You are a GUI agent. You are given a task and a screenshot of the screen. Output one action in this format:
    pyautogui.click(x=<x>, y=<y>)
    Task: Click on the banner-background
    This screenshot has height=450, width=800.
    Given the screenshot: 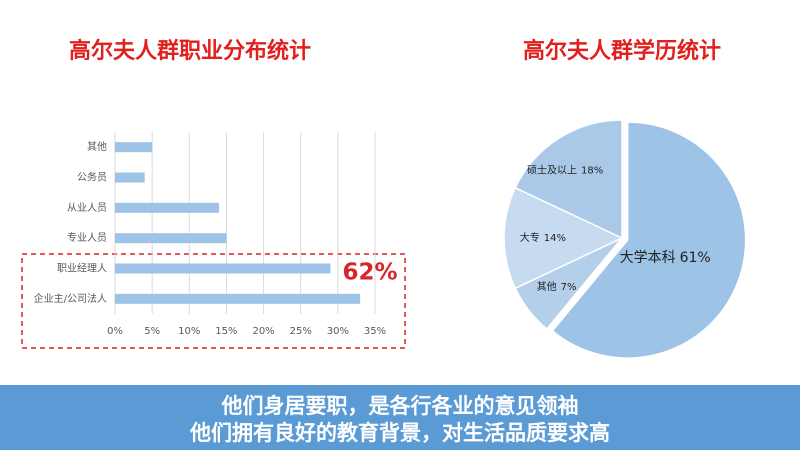 What is the action you would take?
    pyautogui.click(x=400, y=417)
    